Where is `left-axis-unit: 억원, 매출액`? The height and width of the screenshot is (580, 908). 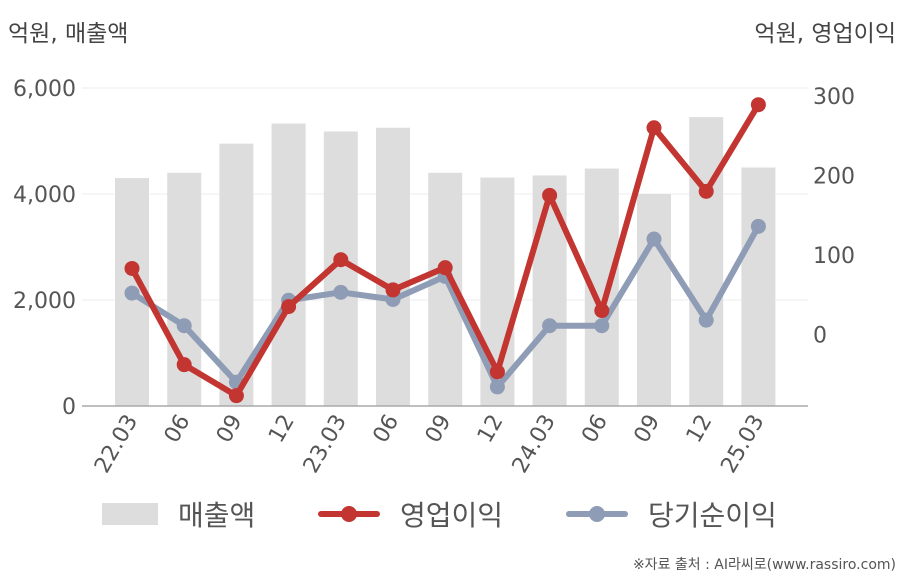
left-axis-unit: 억원, 매출액 is located at coordinates (68, 34).